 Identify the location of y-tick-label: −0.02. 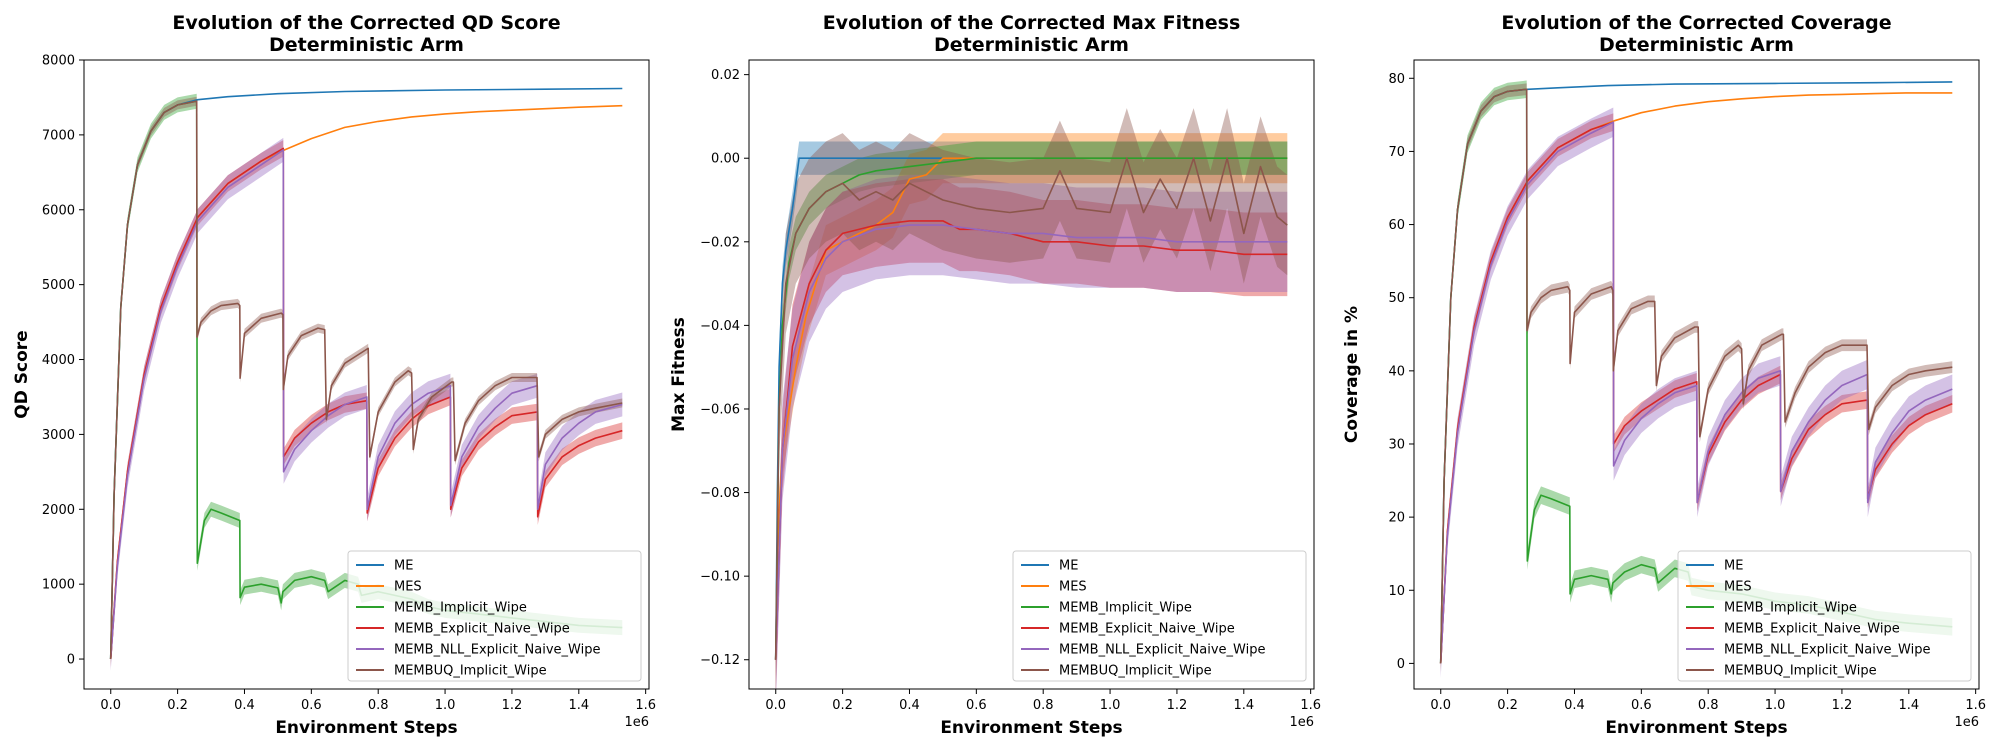
(720, 242).